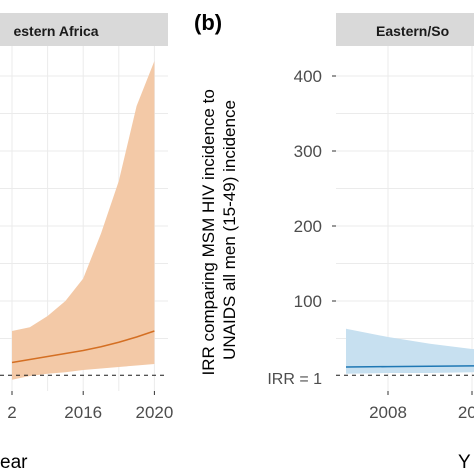 The width and height of the screenshot is (474, 474). I want to click on panel-b-x-axis-label: Y, so click(464, 462).